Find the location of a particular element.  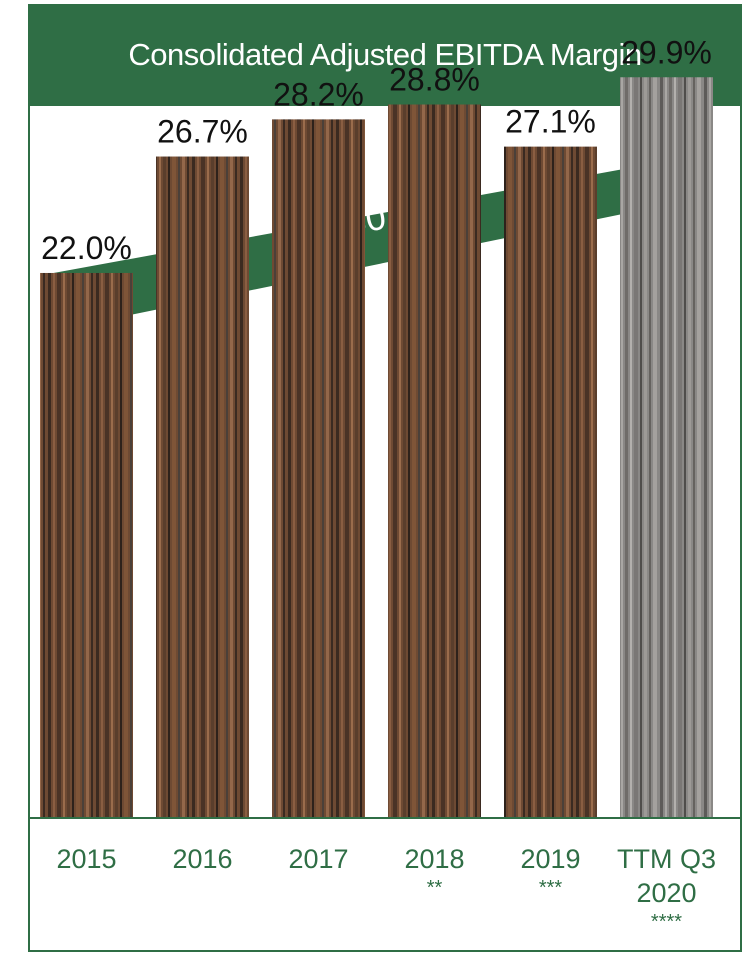

category-label-4: 2019 *** is located at coordinates (550, 871).